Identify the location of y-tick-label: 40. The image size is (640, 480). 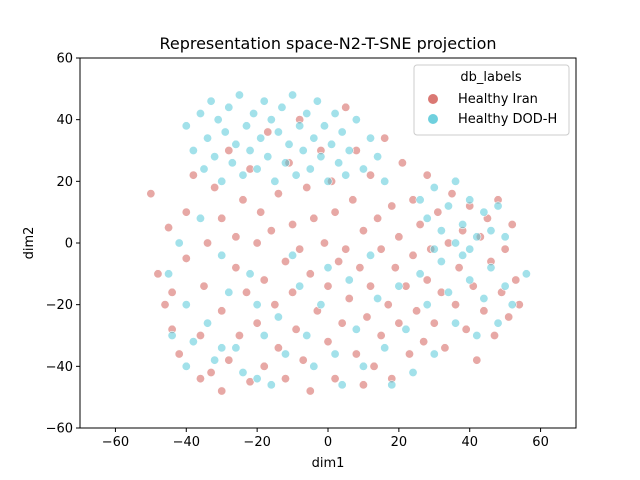
(64, 120).